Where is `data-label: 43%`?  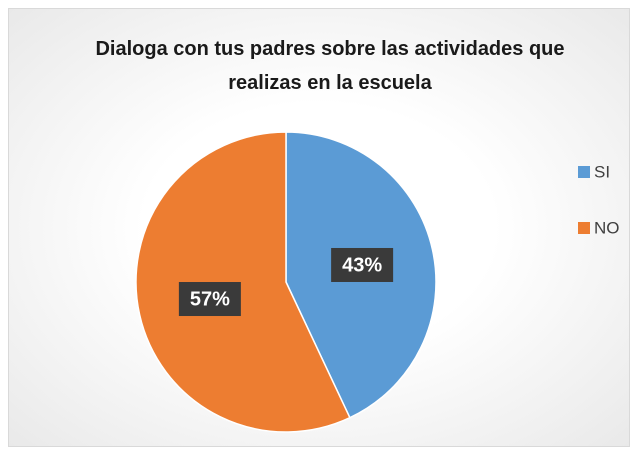
data-label: 43% is located at coordinates (362, 265).